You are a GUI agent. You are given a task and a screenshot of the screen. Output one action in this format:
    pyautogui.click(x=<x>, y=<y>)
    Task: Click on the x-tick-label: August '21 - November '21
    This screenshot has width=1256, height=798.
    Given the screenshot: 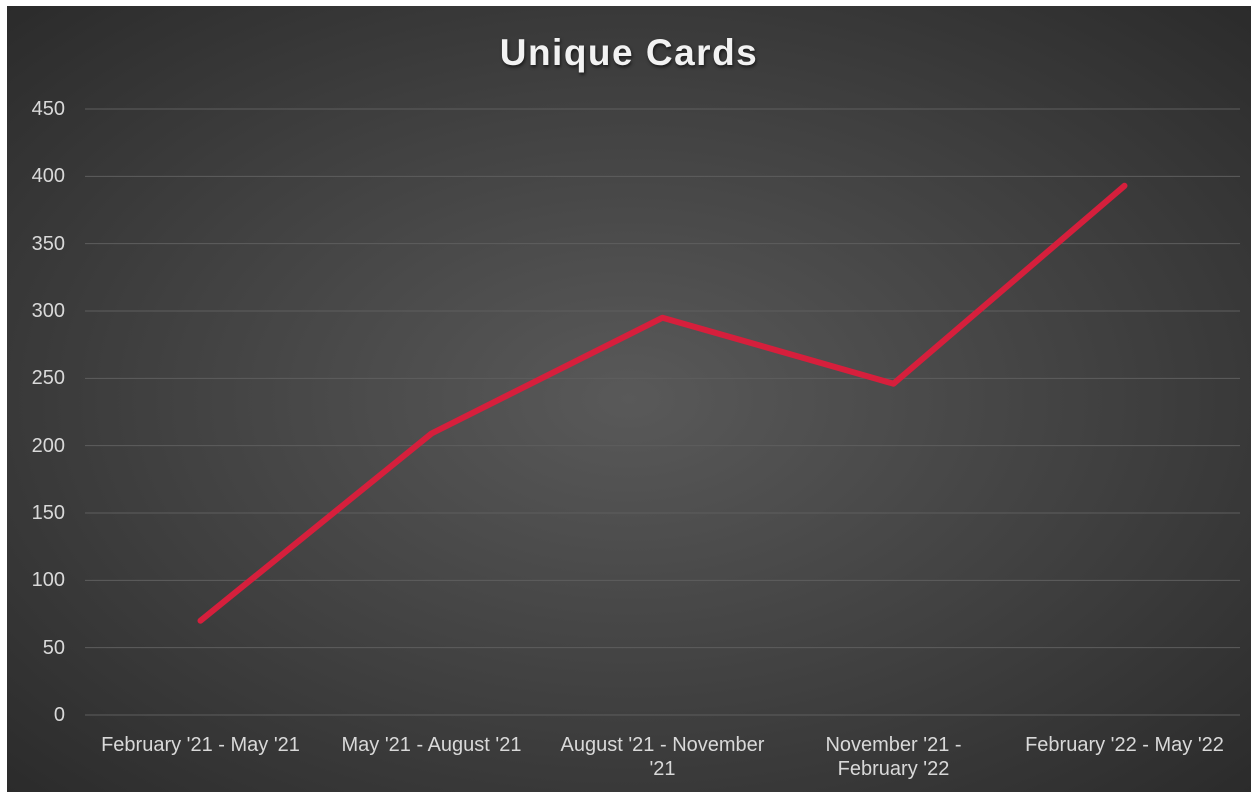 What is the action you would take?
    pyautogui.click(x=662, y=757)
    